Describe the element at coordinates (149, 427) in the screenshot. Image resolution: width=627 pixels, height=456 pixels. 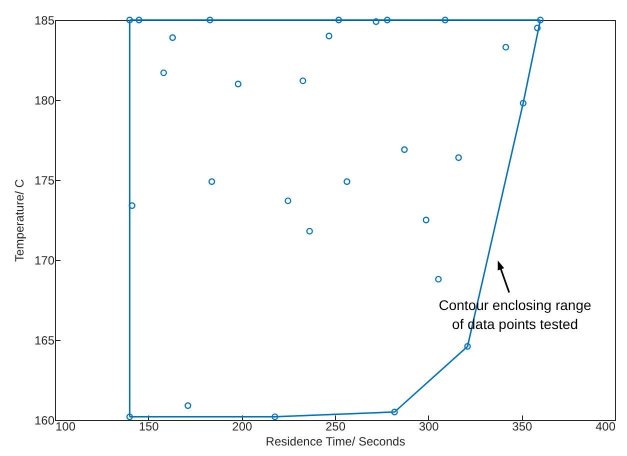
I see `x-tick-label: 150` at that location.